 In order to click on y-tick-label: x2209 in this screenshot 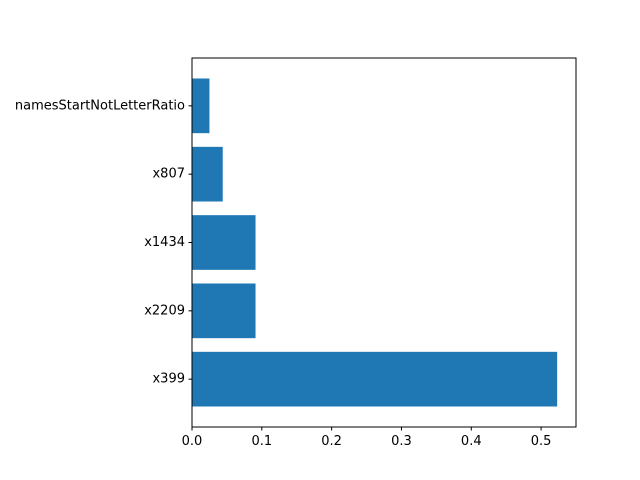, I will do `click(164, 310)`.